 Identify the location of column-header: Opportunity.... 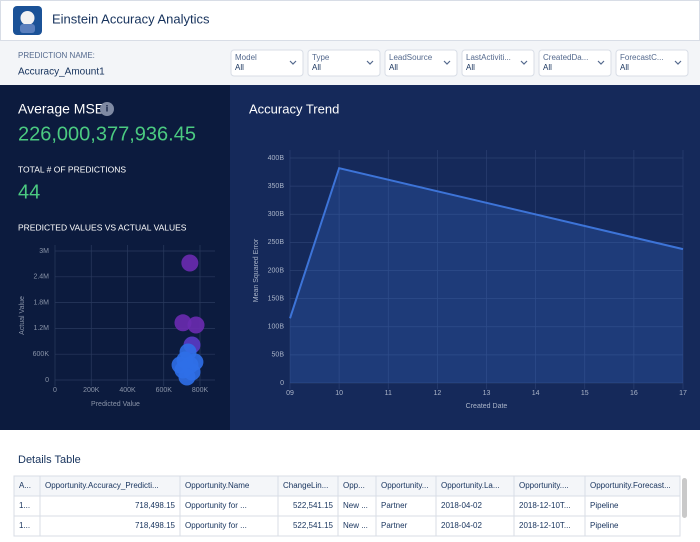
(404, 485).